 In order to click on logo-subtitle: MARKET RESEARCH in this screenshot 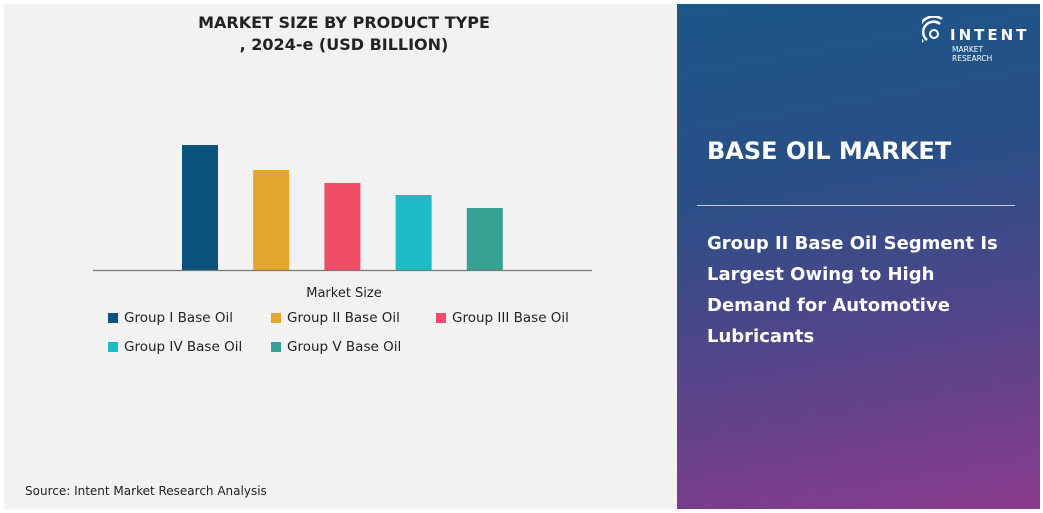, I will do `click(972, 54)`.